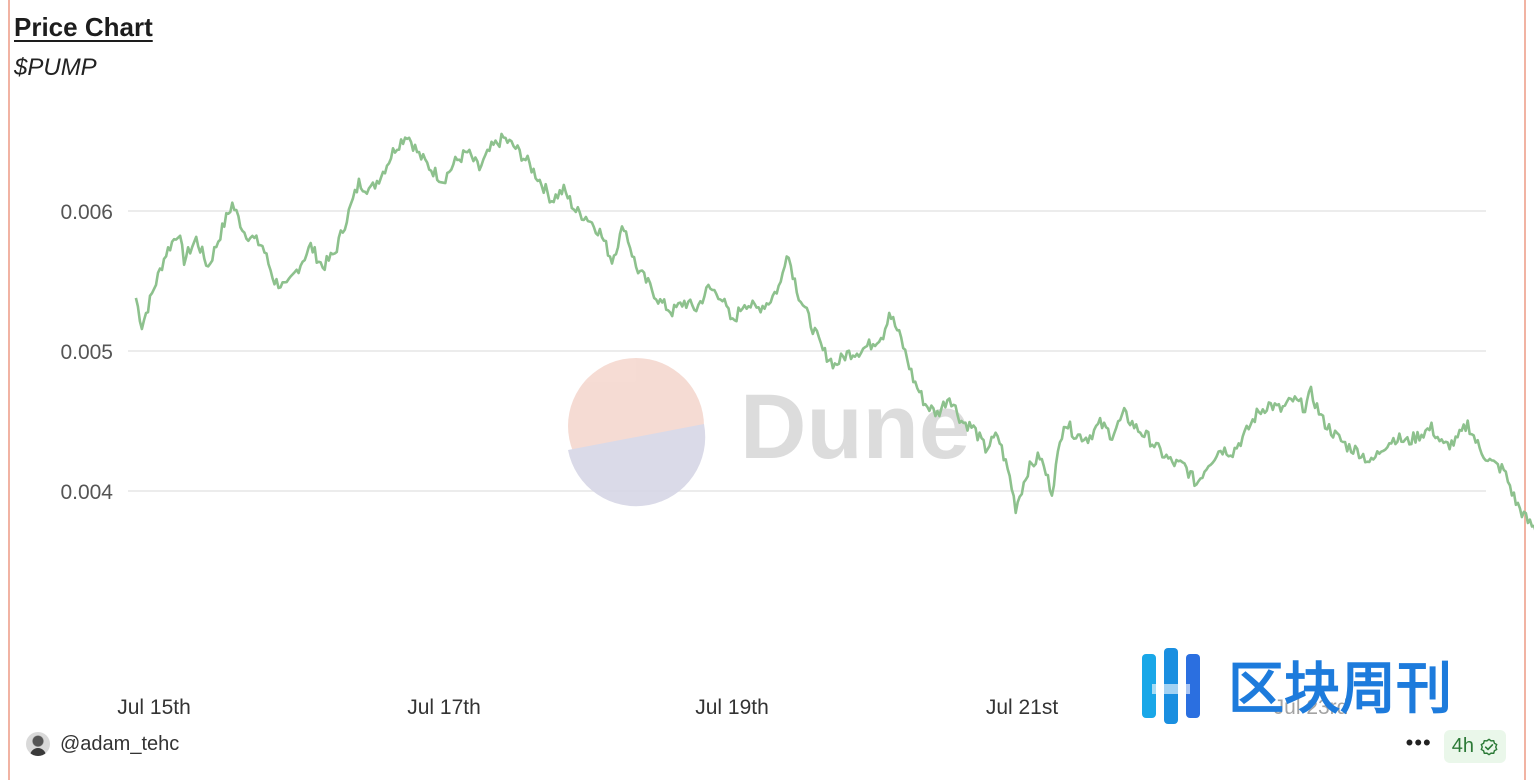 This screenshot has height=780, width=1534. I want to click on y-tick-label: 0.004, so click(86, 492).